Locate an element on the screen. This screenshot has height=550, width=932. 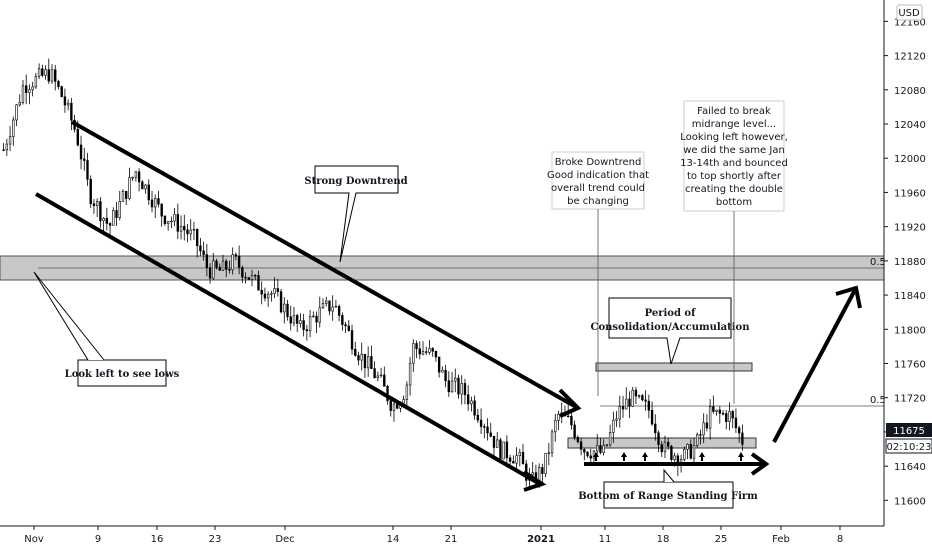
x-tick-label: 16 is located at coordinates (157, 539).